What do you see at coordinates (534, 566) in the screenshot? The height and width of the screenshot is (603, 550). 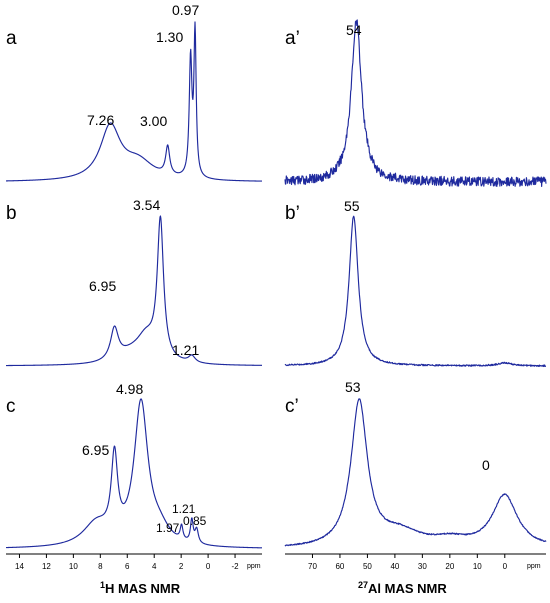 I see `x-unit-label-27al: ppm` at bounding box center [534, 566].